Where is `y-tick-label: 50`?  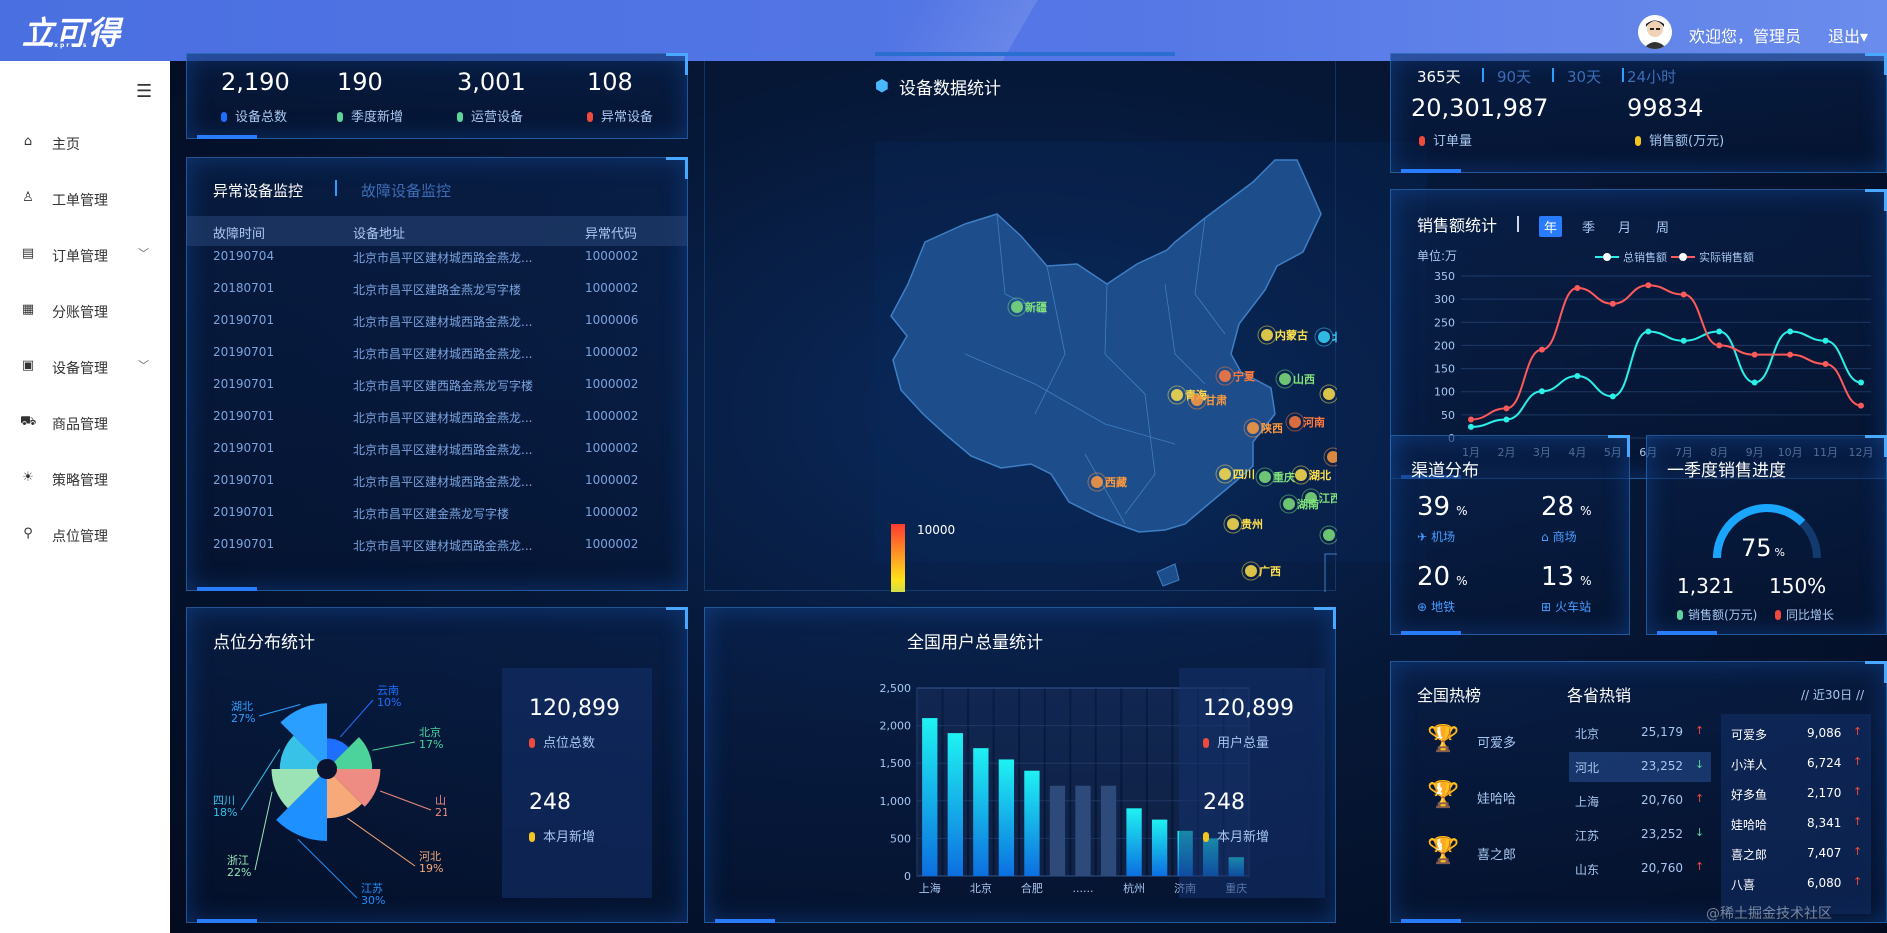
y-tick-label: 50 is located at coordinates (1448, 415).